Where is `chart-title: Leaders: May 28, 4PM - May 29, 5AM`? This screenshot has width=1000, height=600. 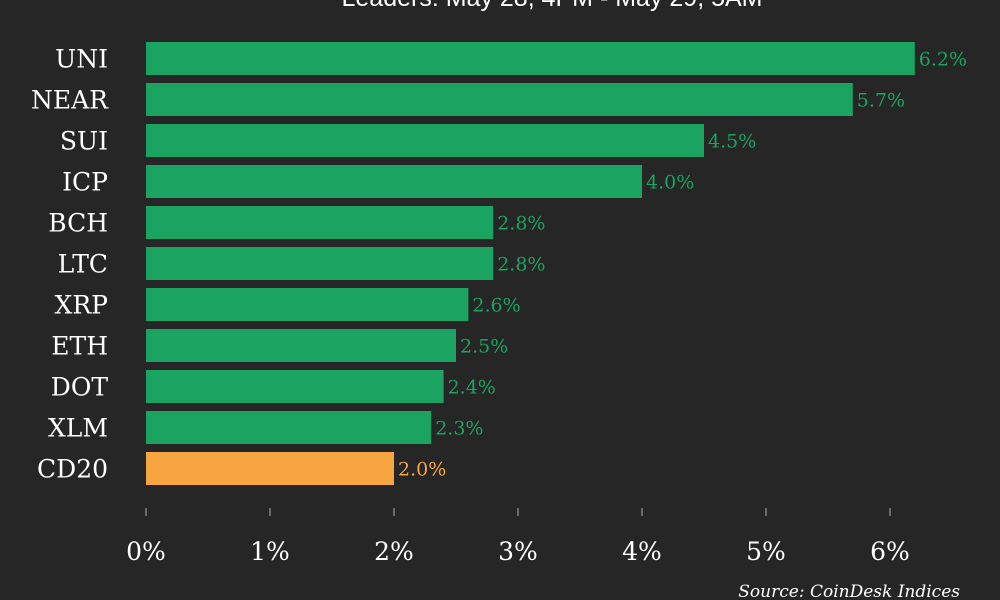
chart-title: Leaders: May 28, 4PM - May 29, 5AM is located at coordinates (551, 6).